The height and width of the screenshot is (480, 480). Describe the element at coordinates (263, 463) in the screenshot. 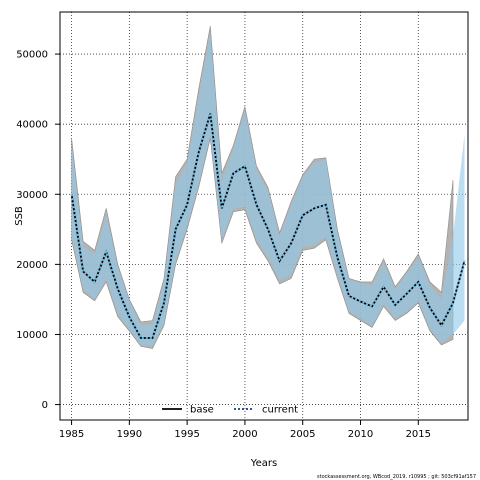

I see `x-axis-title: Years` at that location.